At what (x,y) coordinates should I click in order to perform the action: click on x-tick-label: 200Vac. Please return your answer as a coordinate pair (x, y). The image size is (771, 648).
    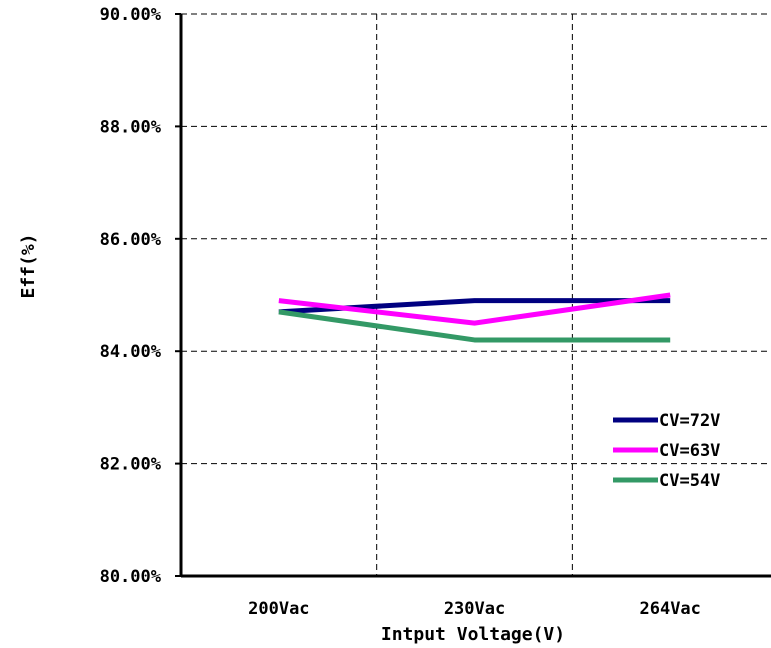
    Looking at the image, I should click on (278, 609).